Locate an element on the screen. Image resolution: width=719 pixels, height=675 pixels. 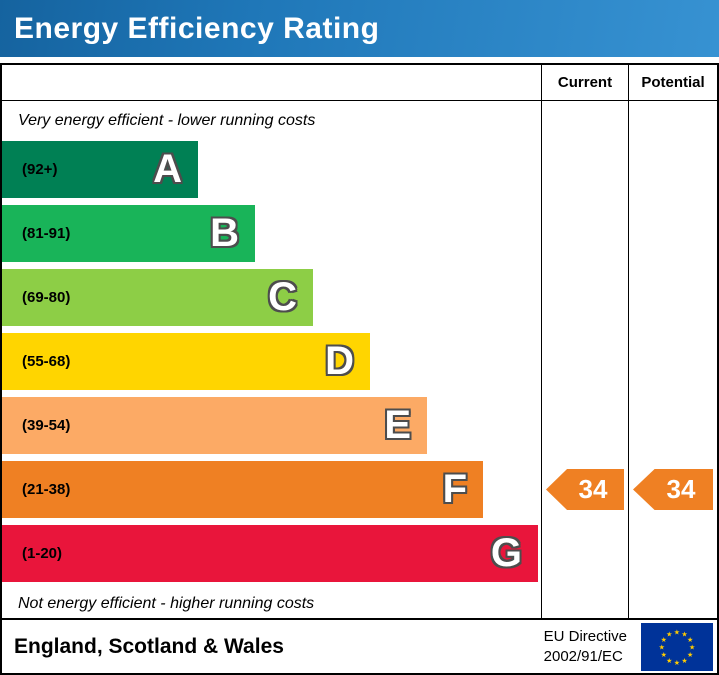
band-row: (1-20) G is located at coordinates (271, 557).